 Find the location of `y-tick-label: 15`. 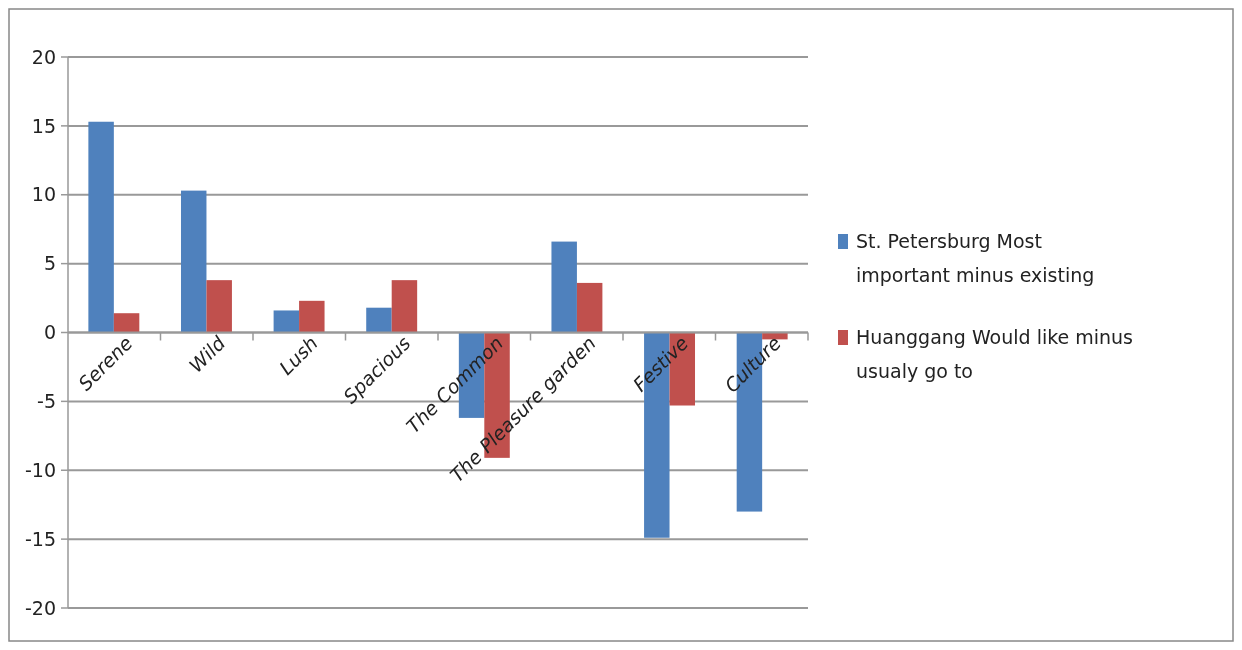

y-tick-label: 15 is located at coordinates (43, 125).